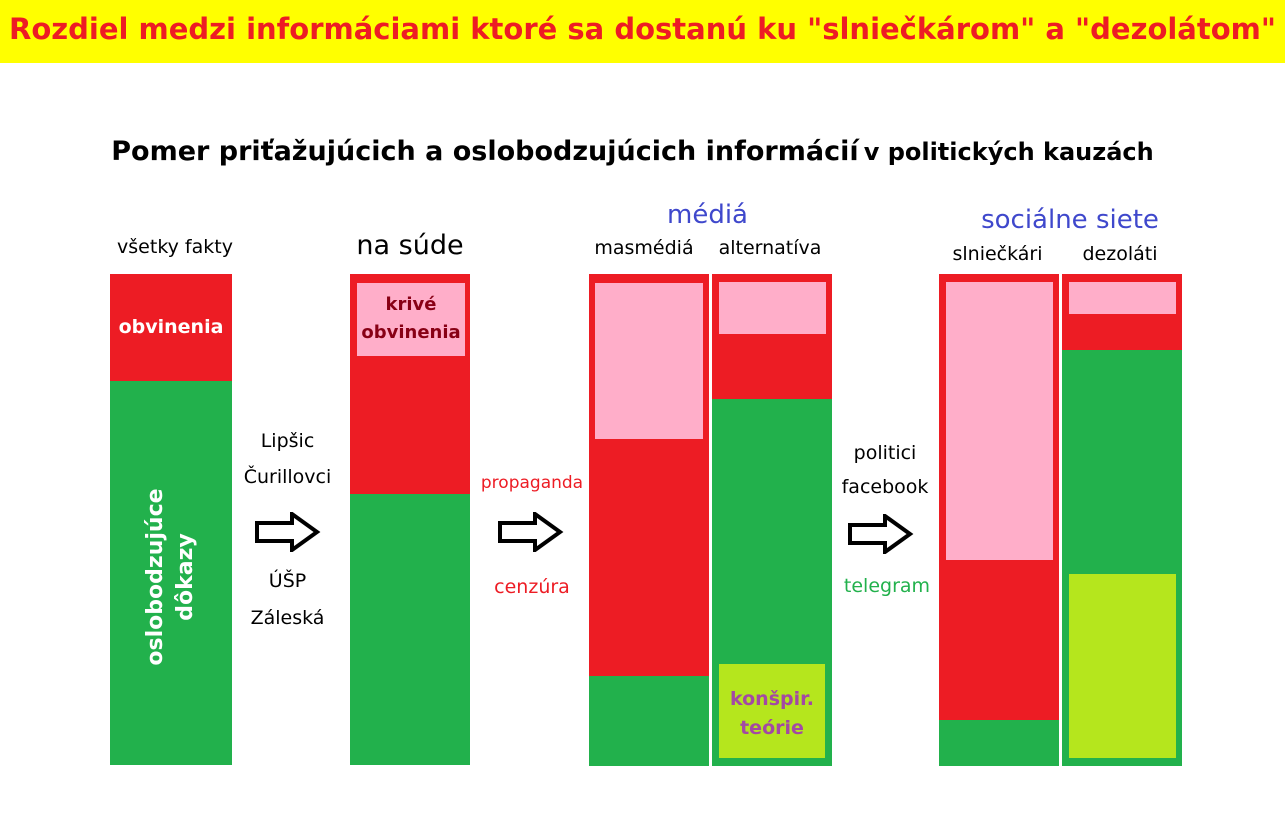  I want to click on all-facts-heading: všetky fakty, so click(175, 247).